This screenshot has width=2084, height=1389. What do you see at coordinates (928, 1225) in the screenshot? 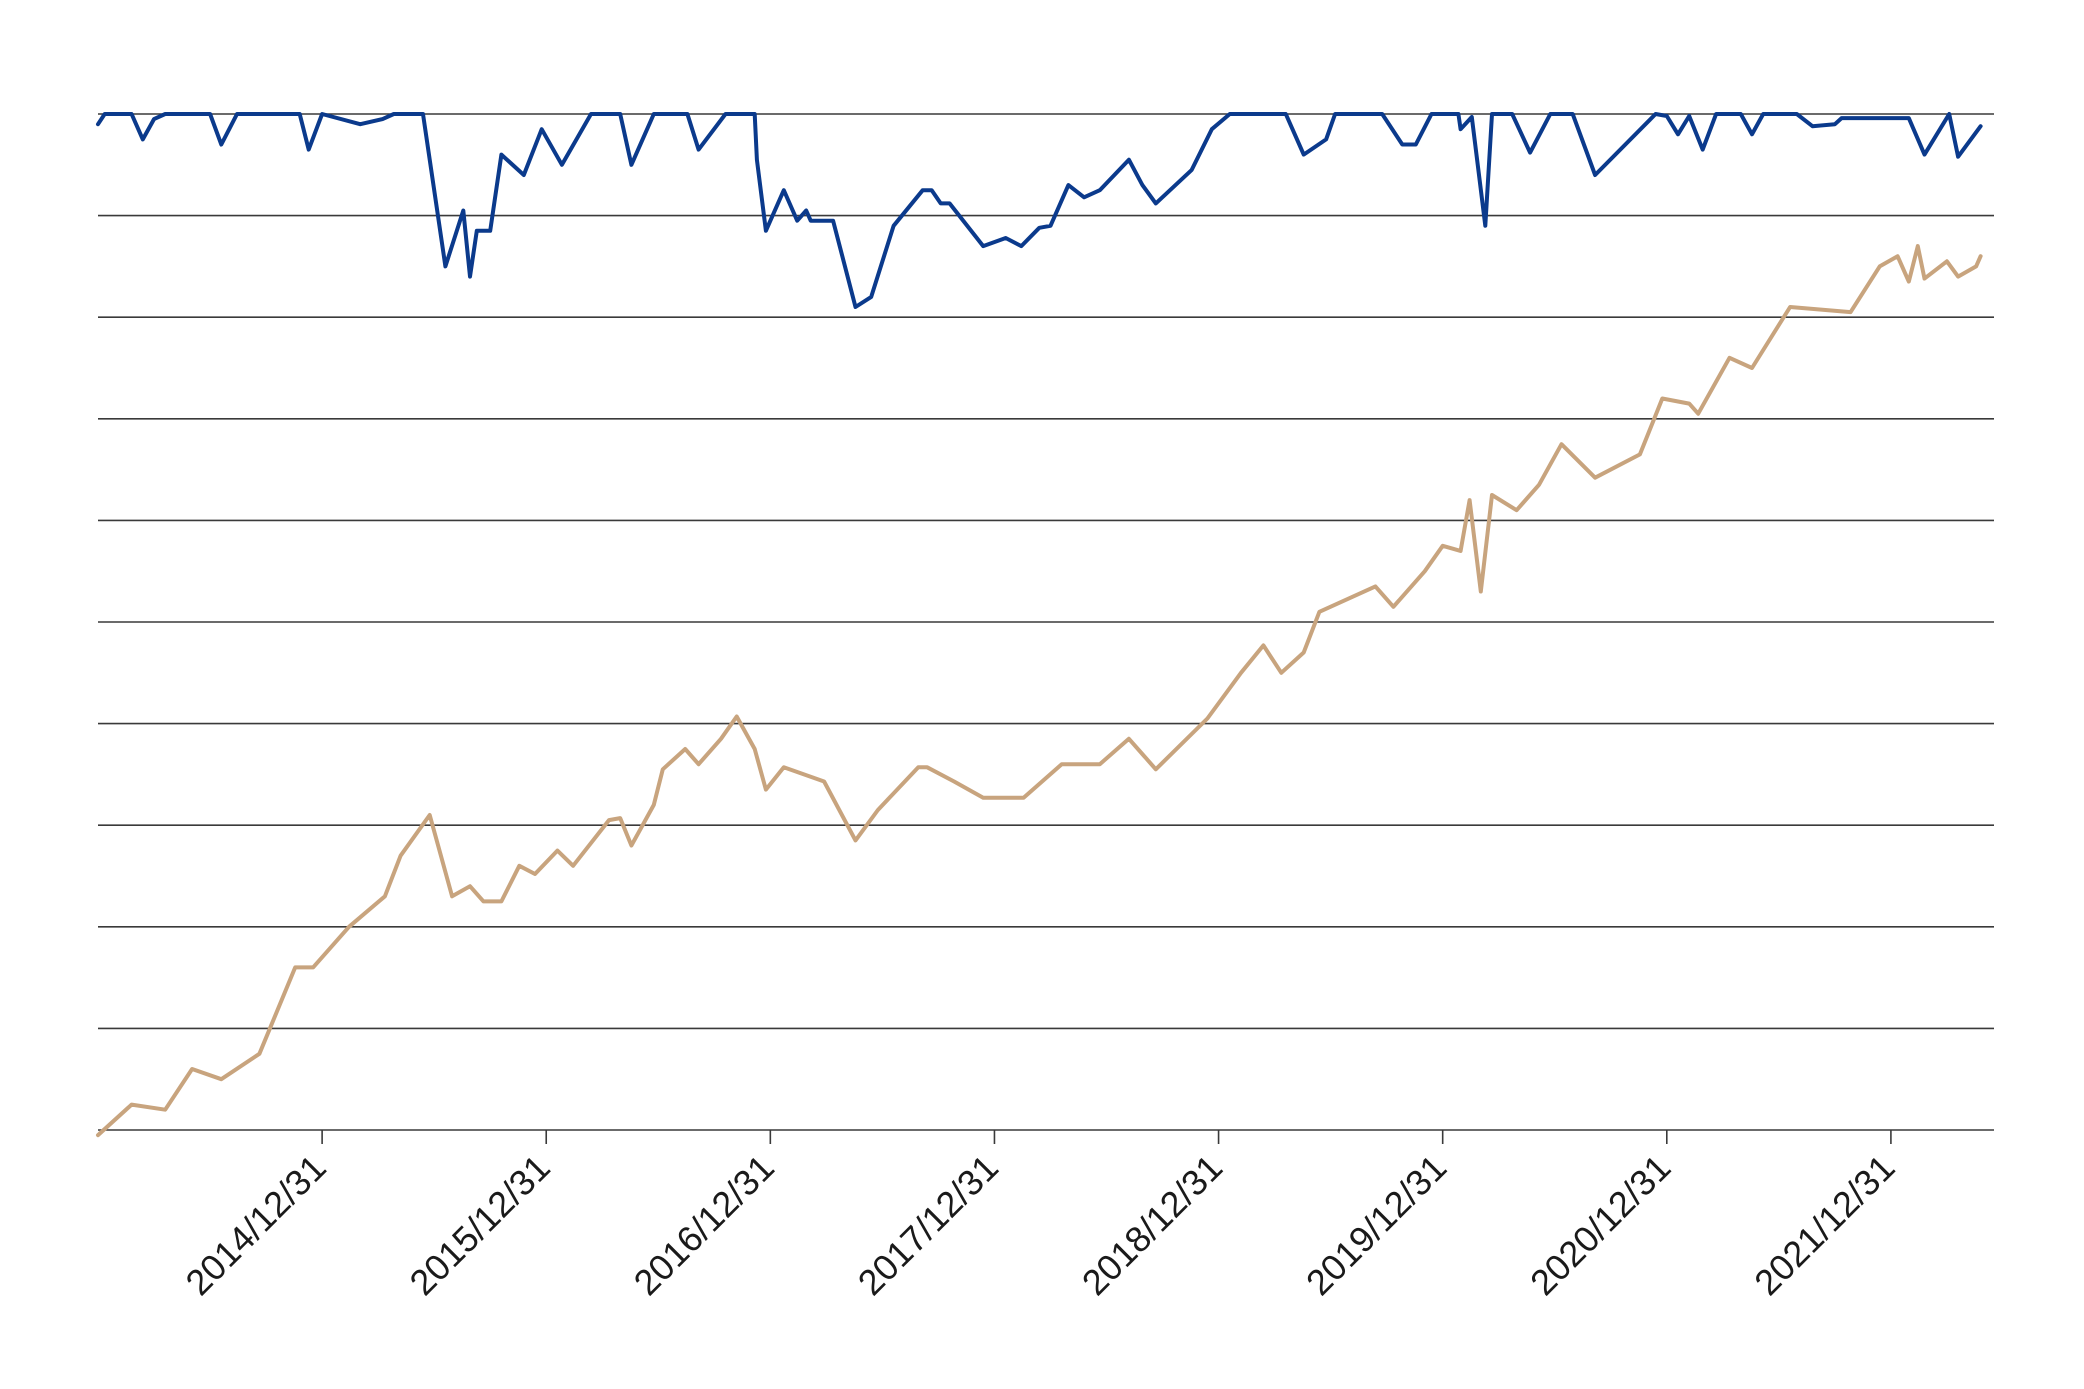
I see `x-tick-label: 2017/12/31` at bounding box center [928, 1225].